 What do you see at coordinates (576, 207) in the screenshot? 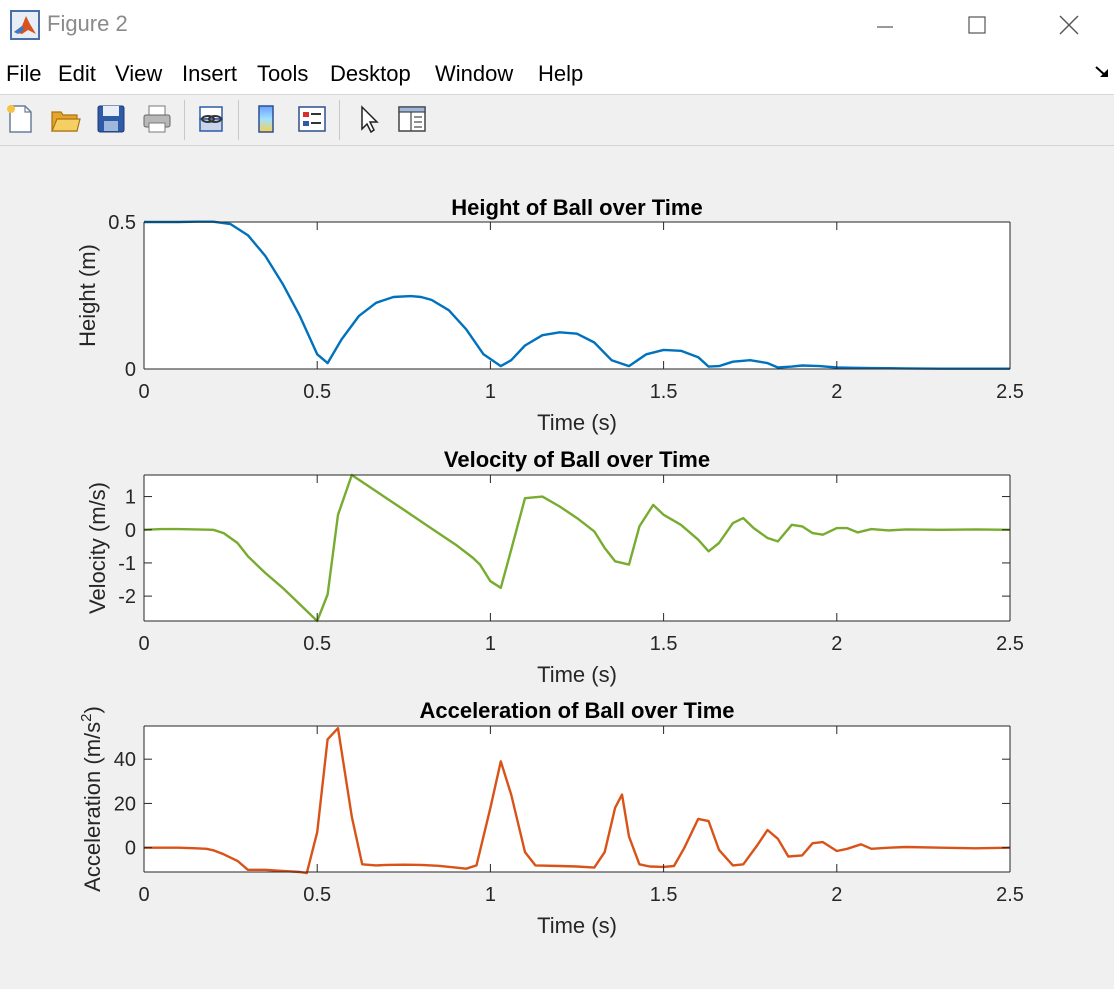
I see `axes-title: Height of Ball over Time` at bounding box center [576, 207].